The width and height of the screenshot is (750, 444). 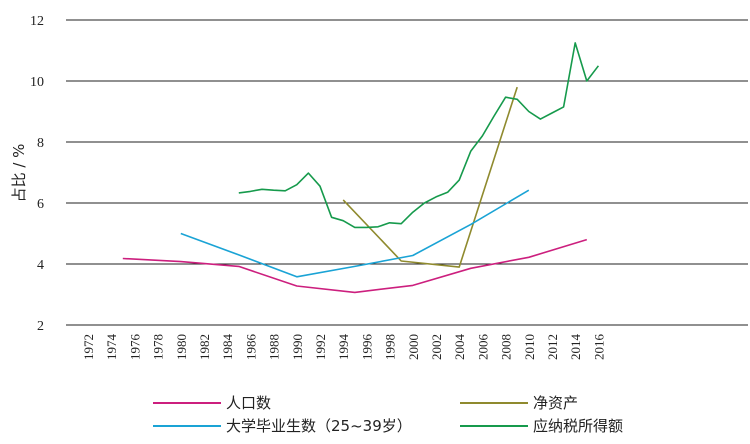 What do you see at coordinates (529, 347) in the screenshot?
I see `x-tick-label: 2010` at bounding box center [529, 347].